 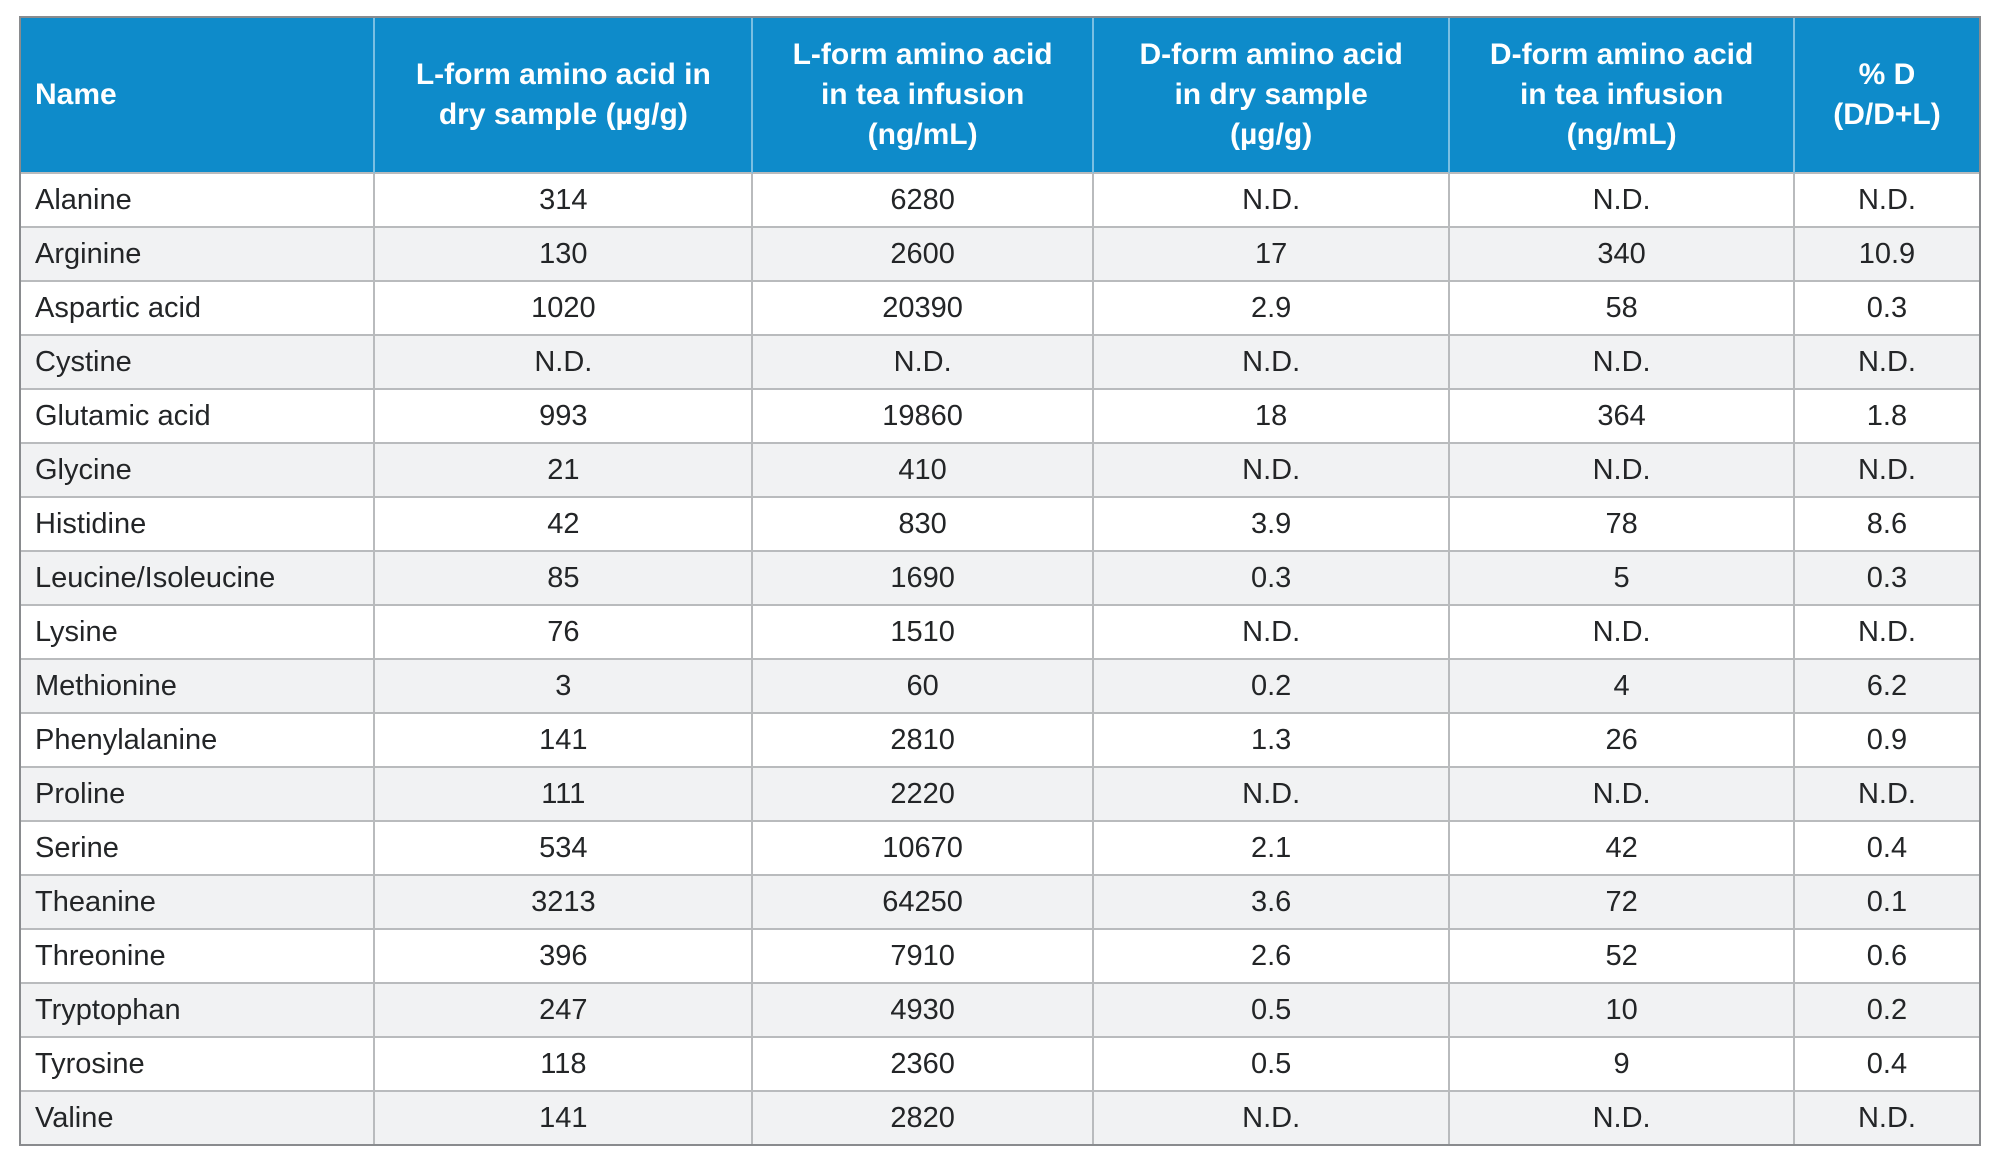 What do you see at coordinates (1886, 957) in the screenshot?
I see `value-cell-pct_d: 0.6` at bounding box center [1886, 957].